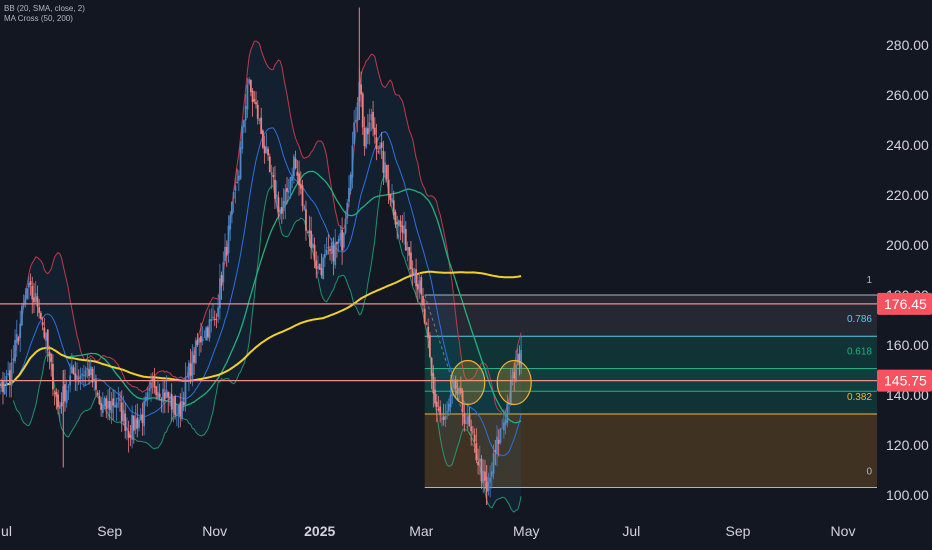  What do you see at coordinates (44, 8) in the screenshot?
I see `legend-bb: BB (20, SMA, close, 2)` at bounding box center [44, 8].